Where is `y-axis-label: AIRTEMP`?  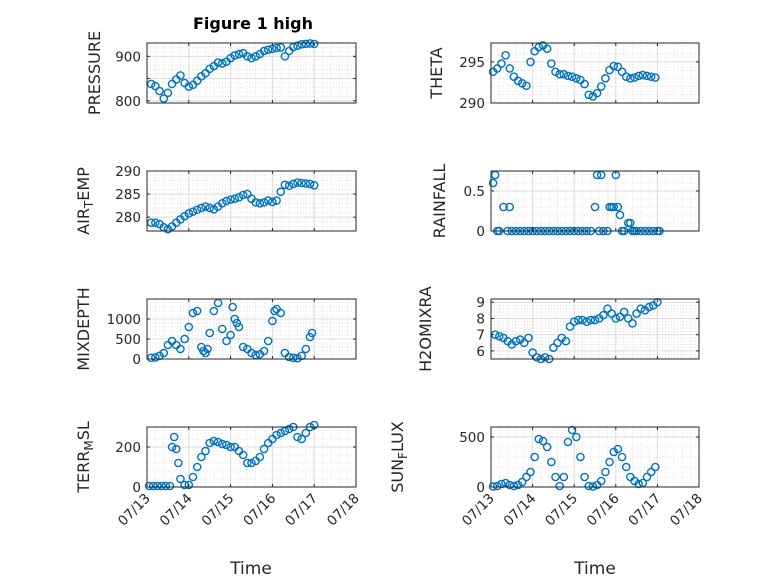
y-axis-label: AIRTEMP is located at coordinates (85, 201).